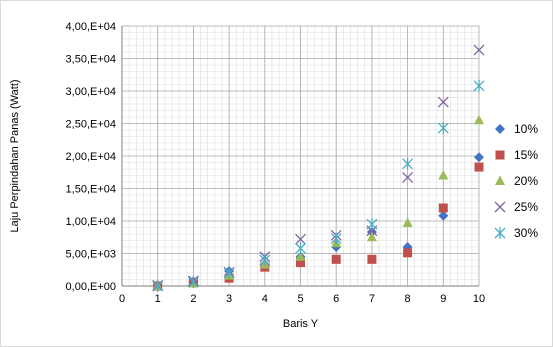  I want to click on y-tick-label: 4,00,E+04, so click(91, 27).